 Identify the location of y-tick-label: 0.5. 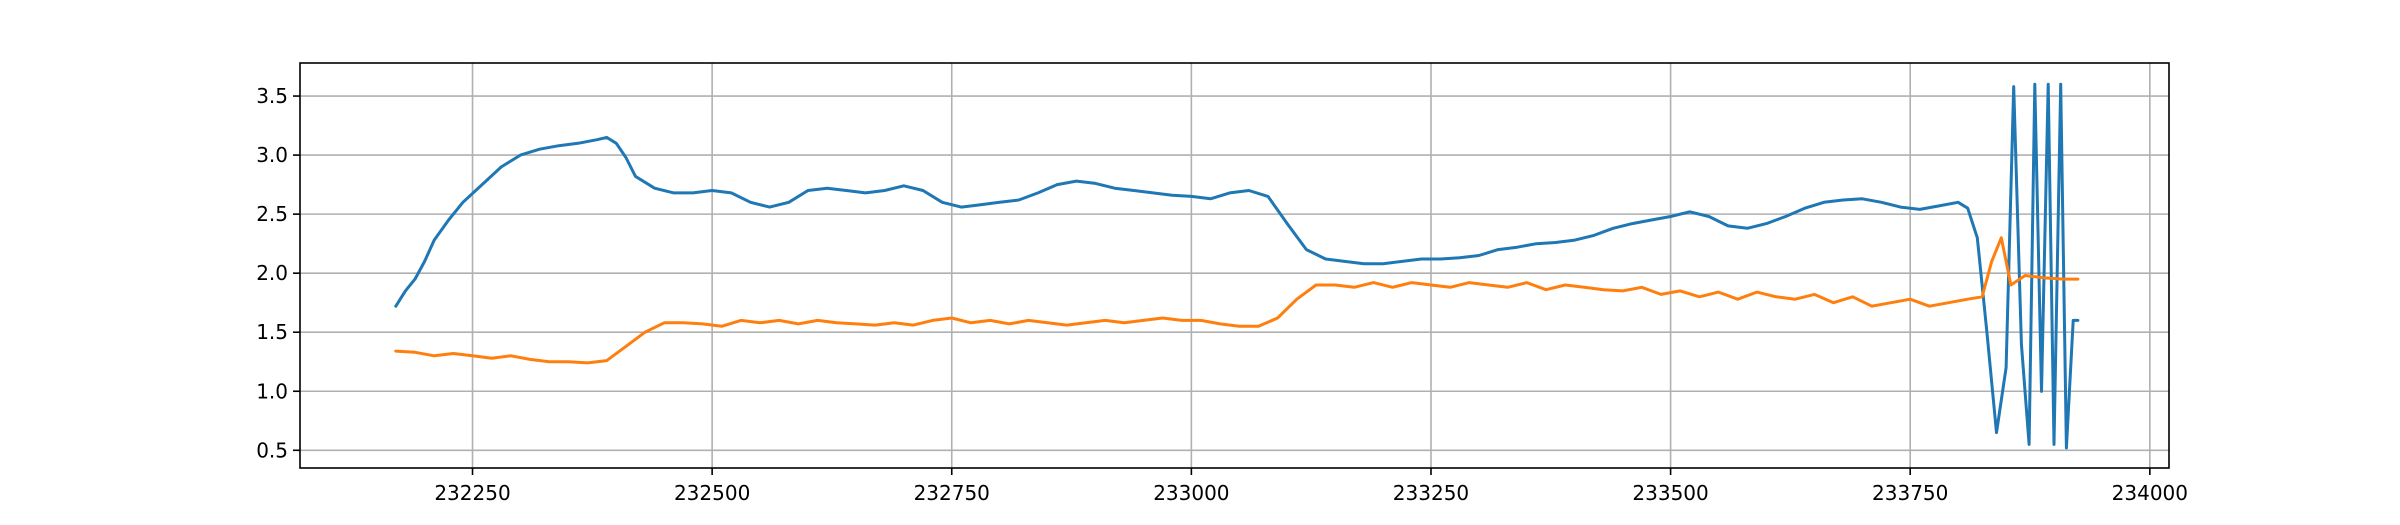
(272, 450).